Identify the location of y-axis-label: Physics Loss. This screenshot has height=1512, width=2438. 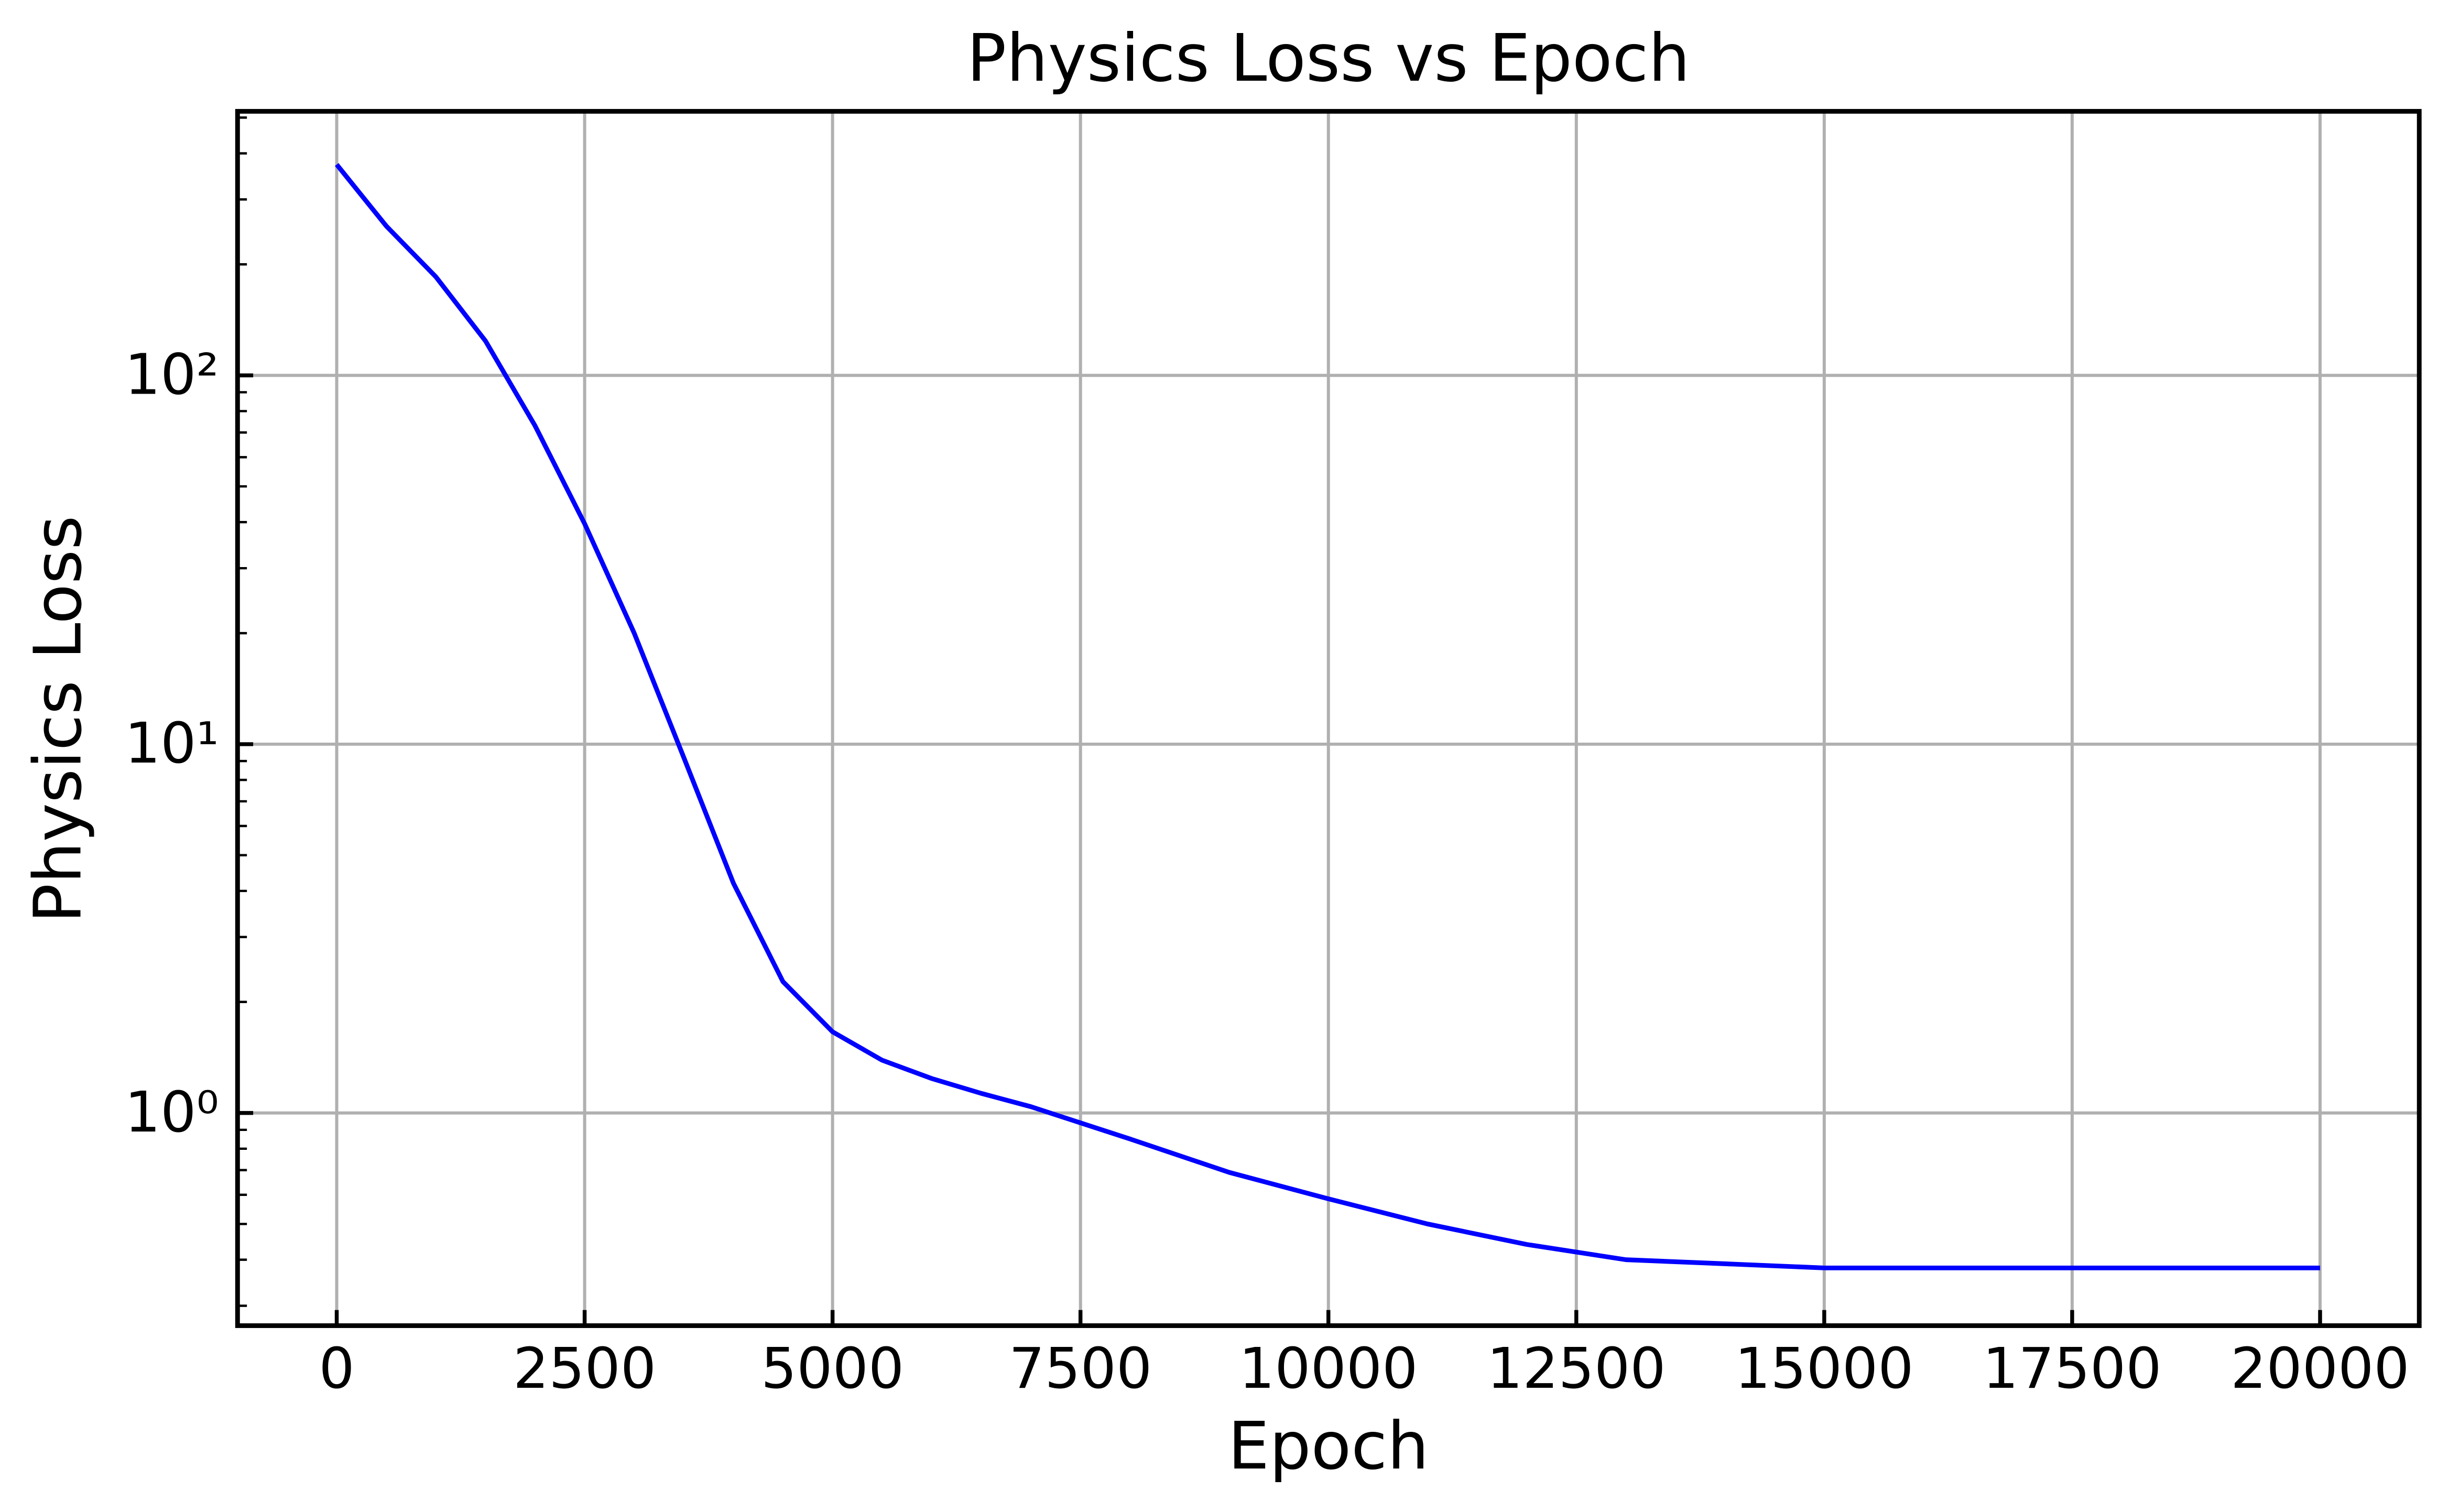
(57, 719).